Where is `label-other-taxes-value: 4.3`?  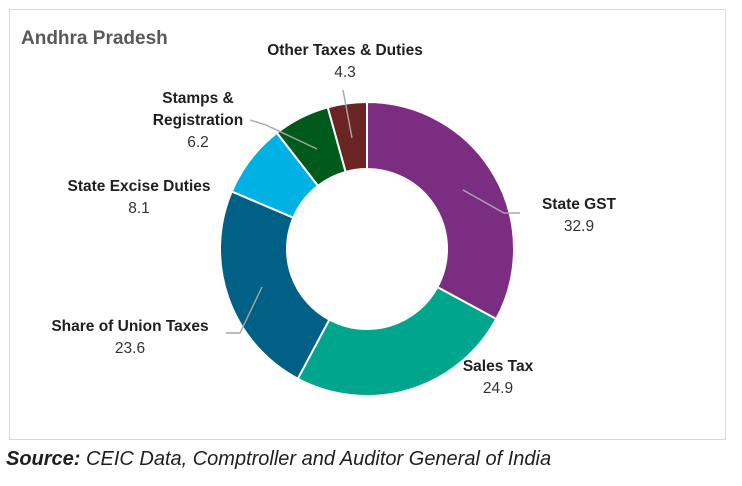 label-other-taxes-value: 4.3 is located at coordinates (345, 72).